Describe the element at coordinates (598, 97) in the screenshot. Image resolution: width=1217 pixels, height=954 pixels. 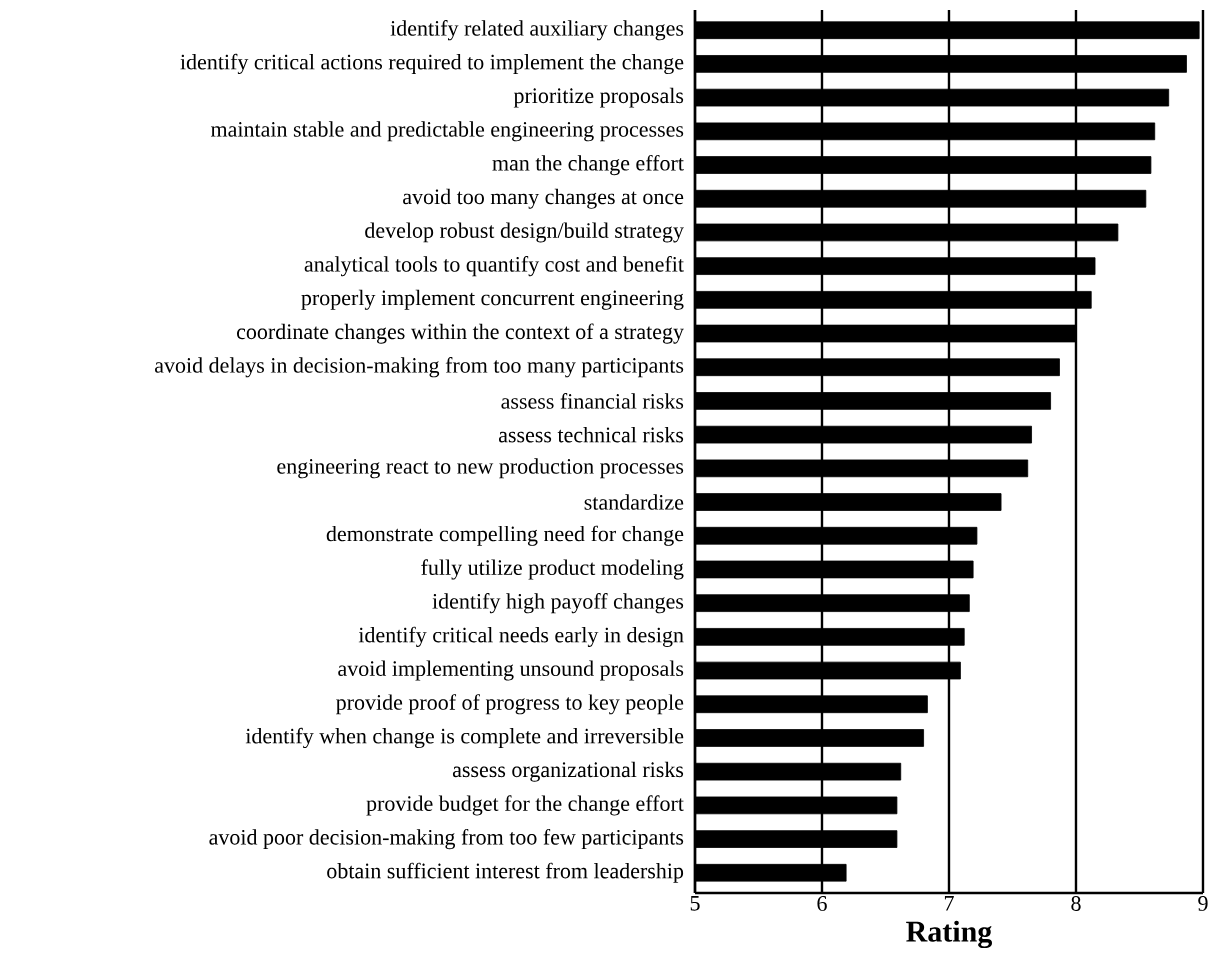
I see `y-tick-label: prioritize proposals` at that location.